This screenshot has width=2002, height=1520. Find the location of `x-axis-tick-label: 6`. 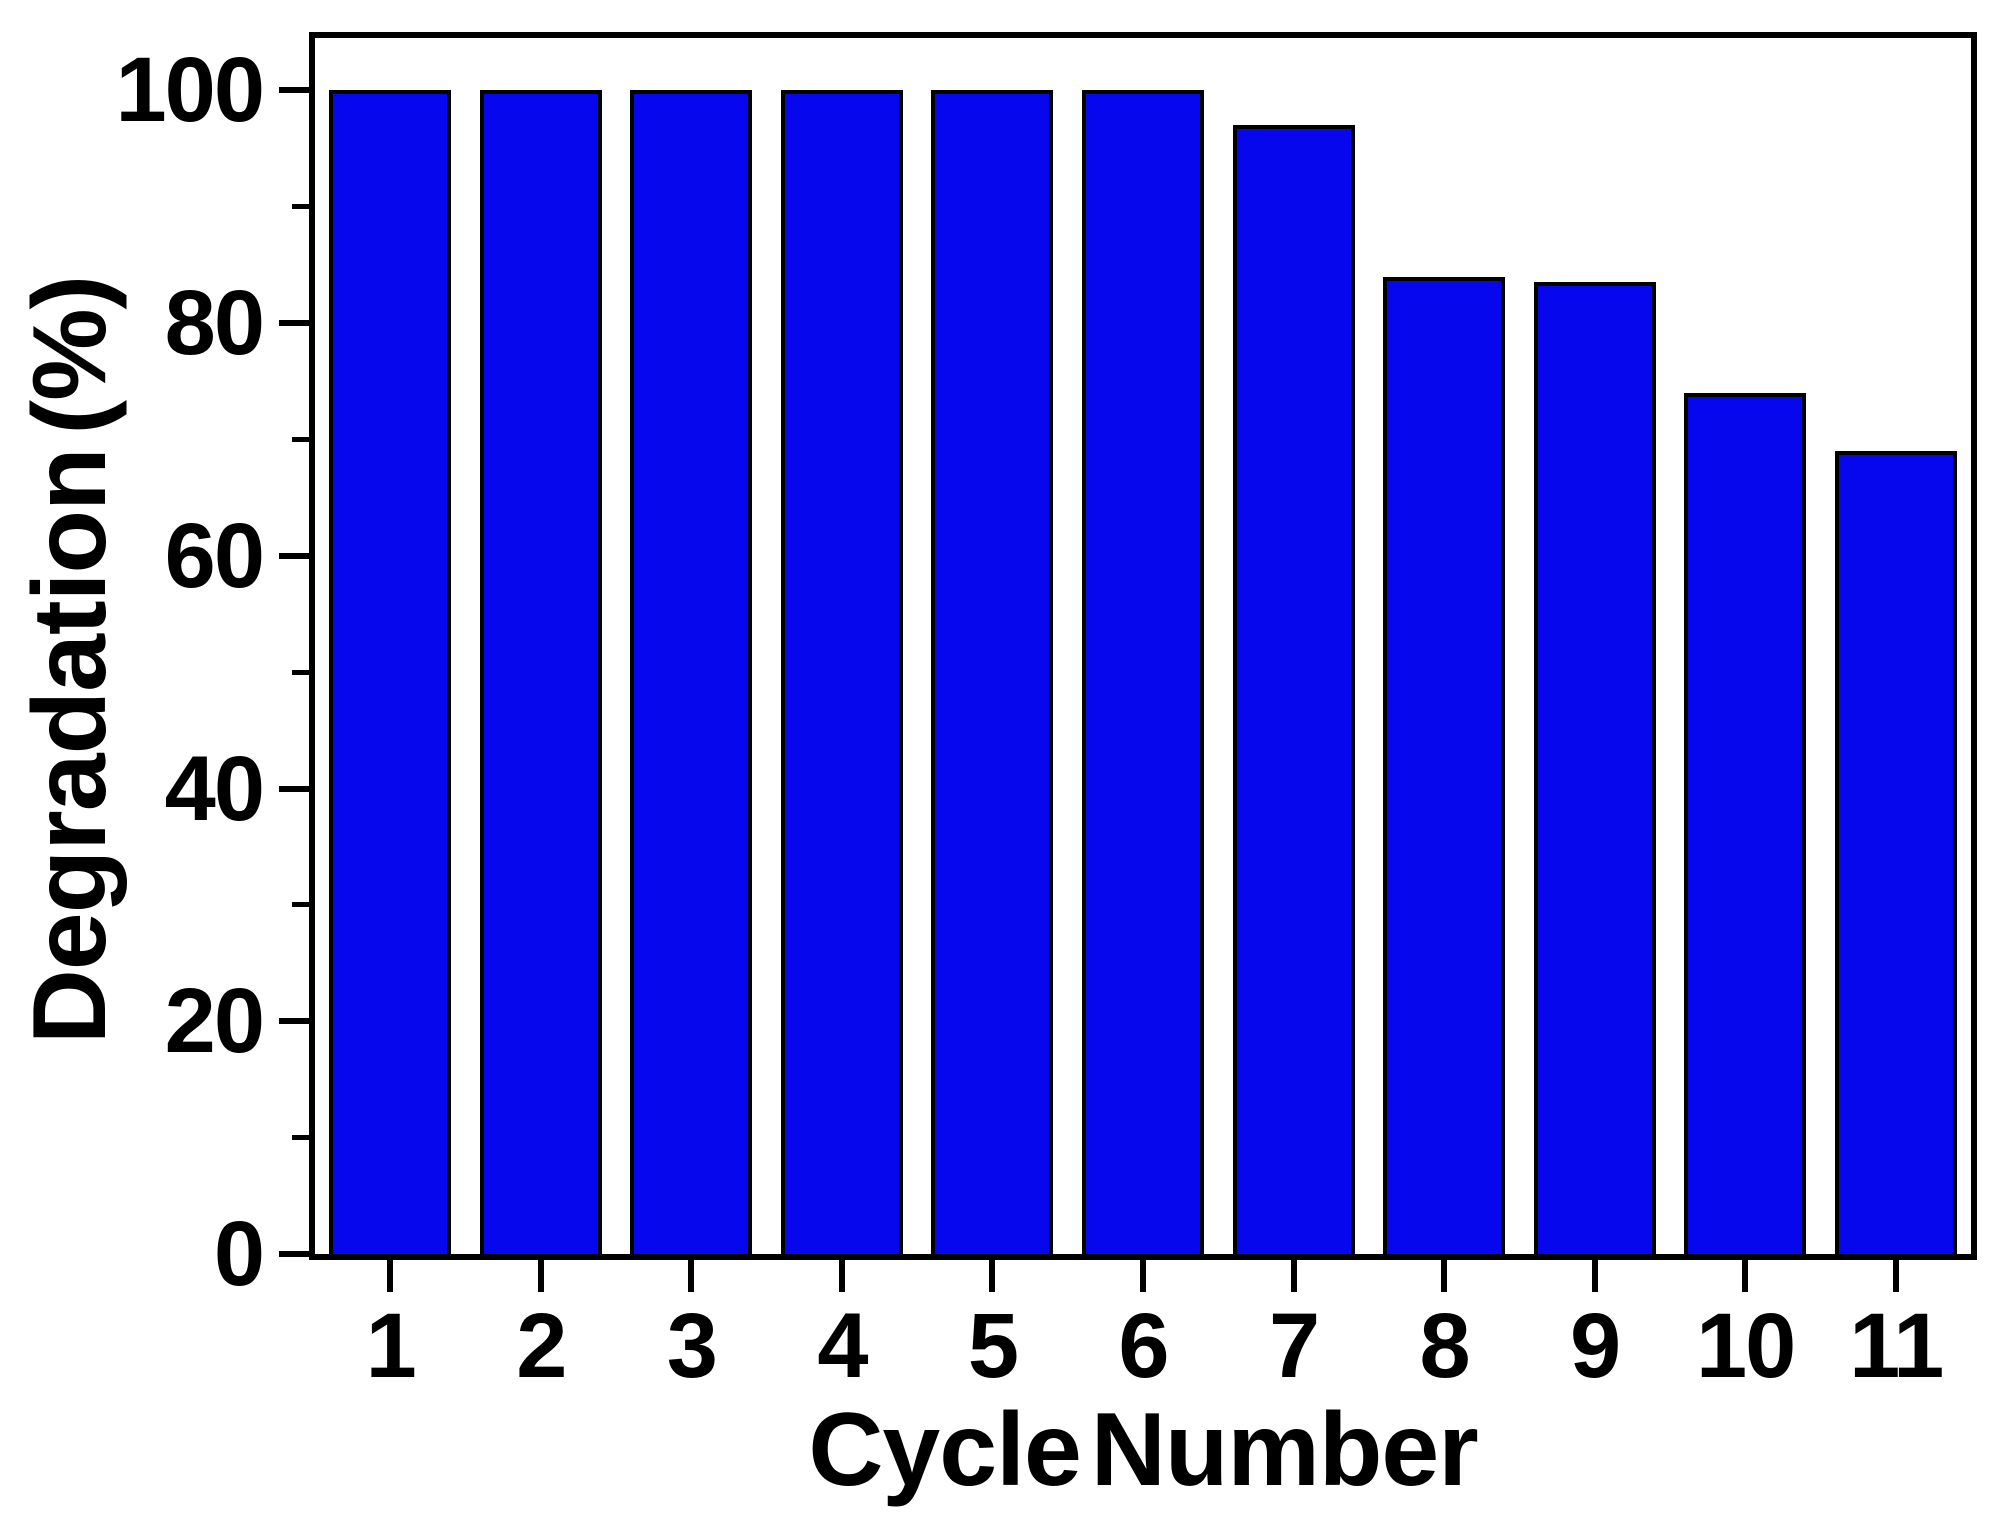

x-axis-tick-label: 6 is located at coordinates (1143, 1346).